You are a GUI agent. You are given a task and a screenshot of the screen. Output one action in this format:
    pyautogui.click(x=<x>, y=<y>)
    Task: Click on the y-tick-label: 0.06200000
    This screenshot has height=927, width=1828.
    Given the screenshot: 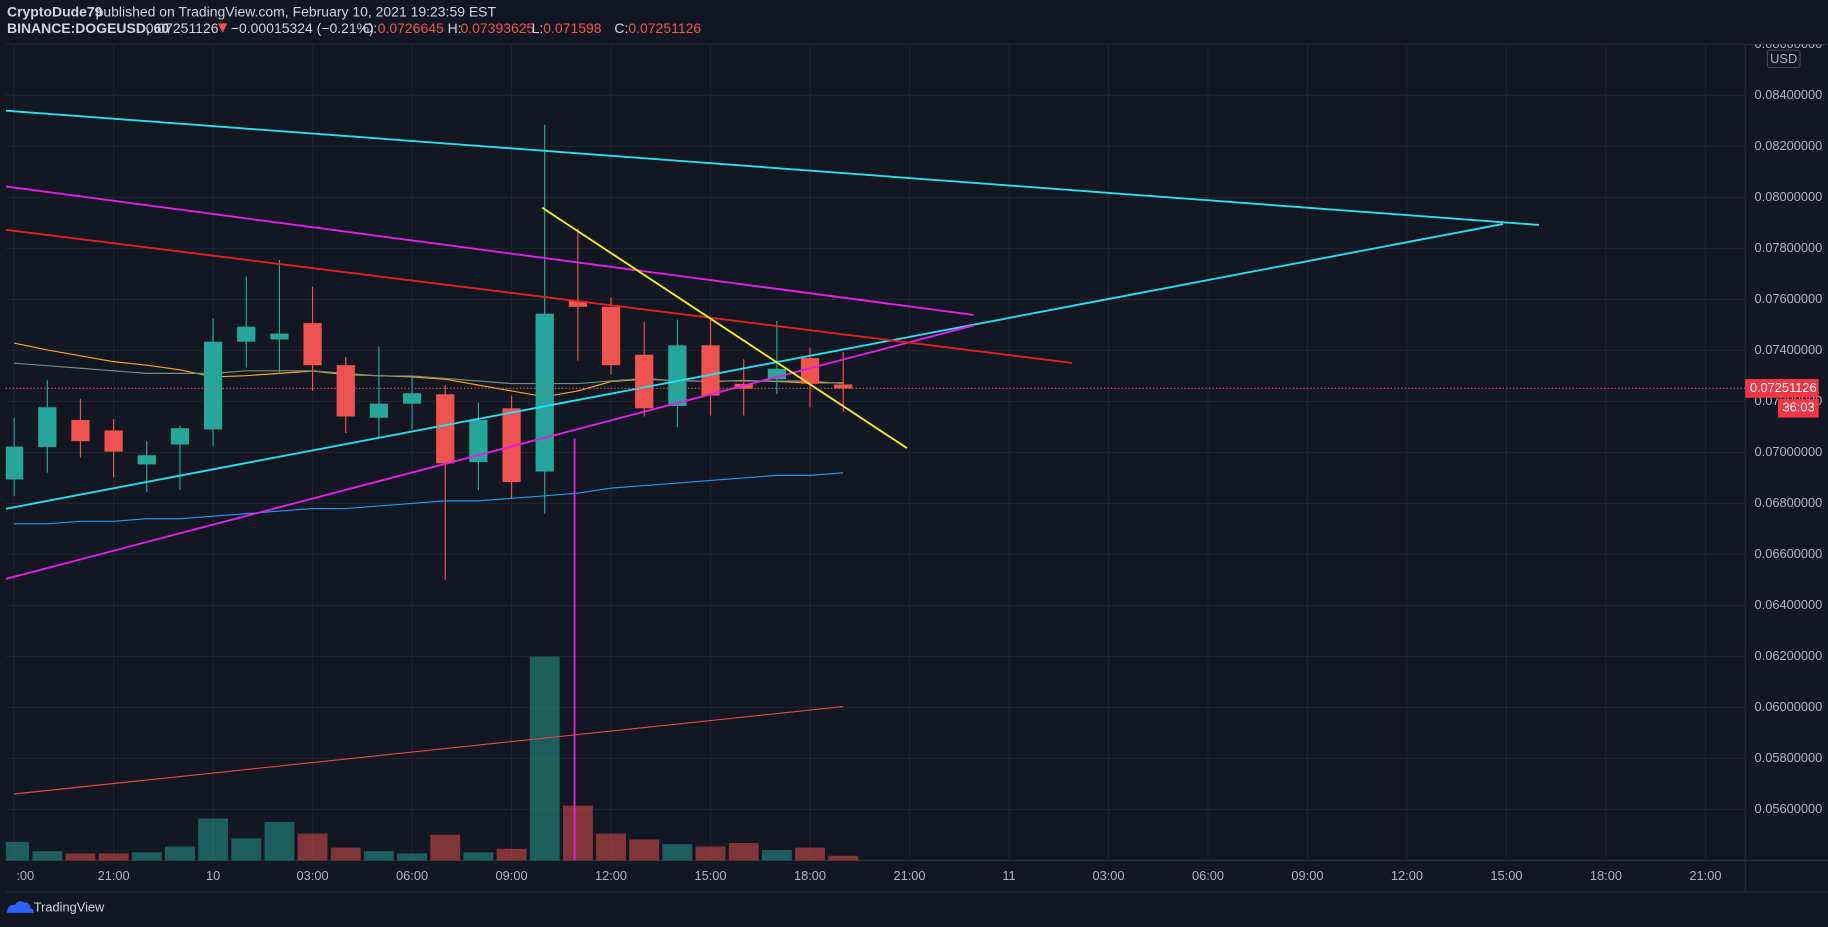 What is the action you would take?
    pyautogui.click(x=1789, y=655)
    